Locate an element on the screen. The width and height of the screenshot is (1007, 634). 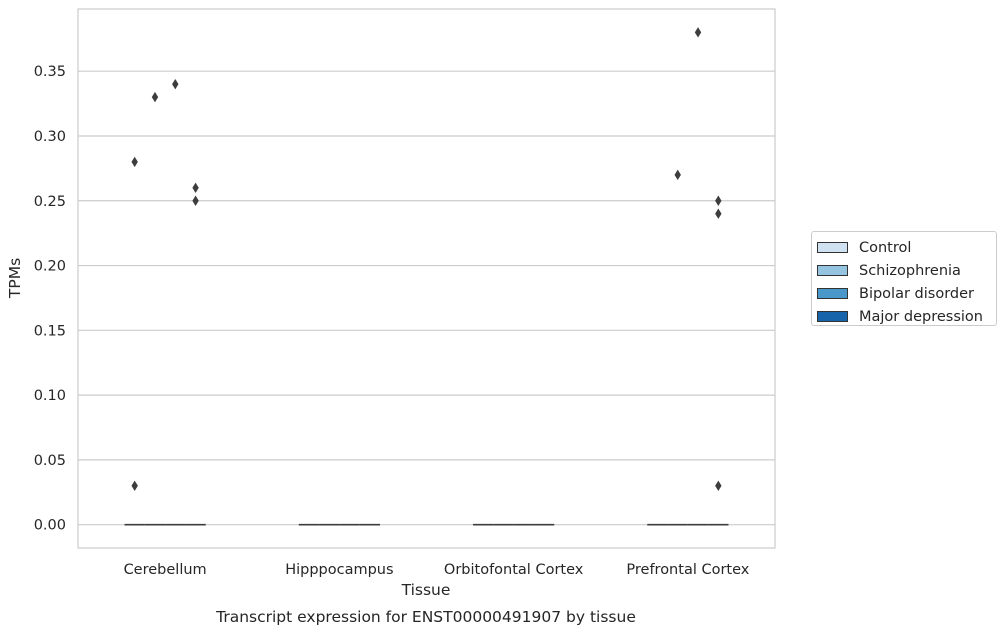
legend-label: Bipolar disorder is located at coordinates (916, 293).